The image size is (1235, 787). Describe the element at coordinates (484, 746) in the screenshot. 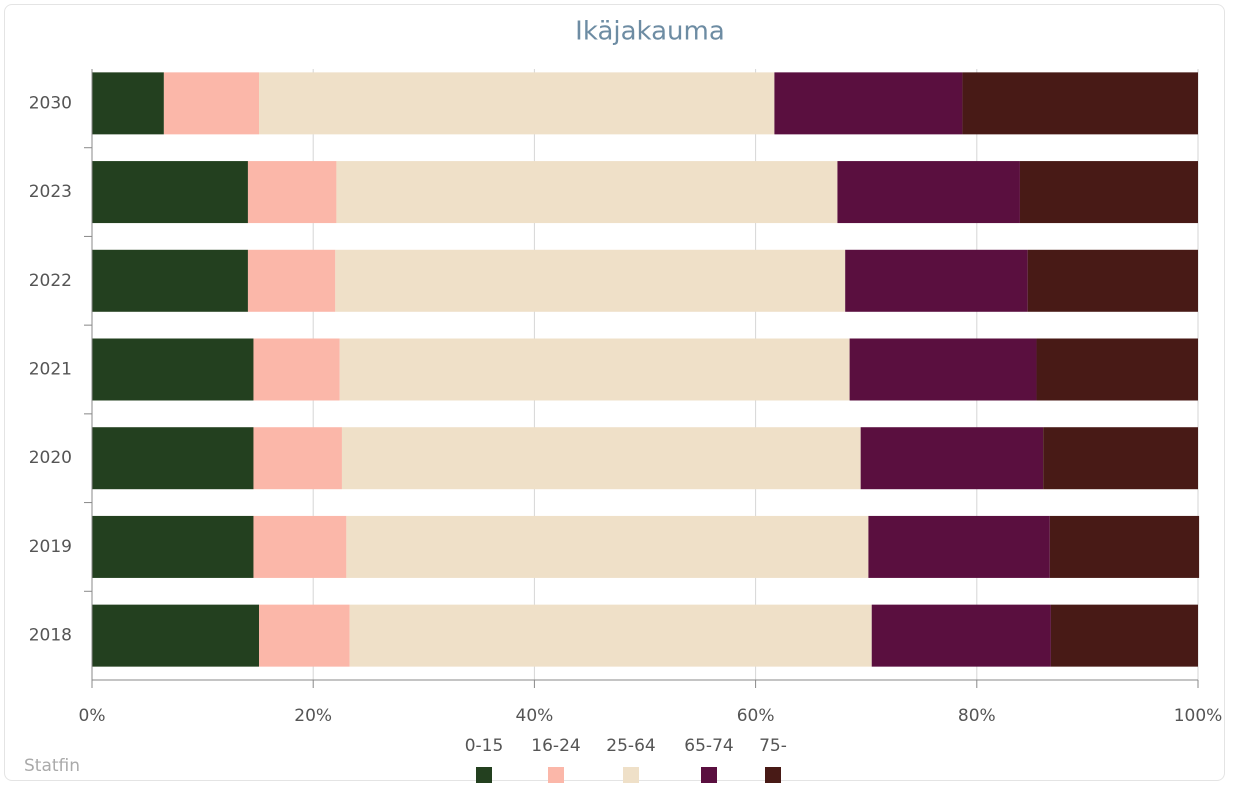

I see `legend-label: 0-15` at that location.